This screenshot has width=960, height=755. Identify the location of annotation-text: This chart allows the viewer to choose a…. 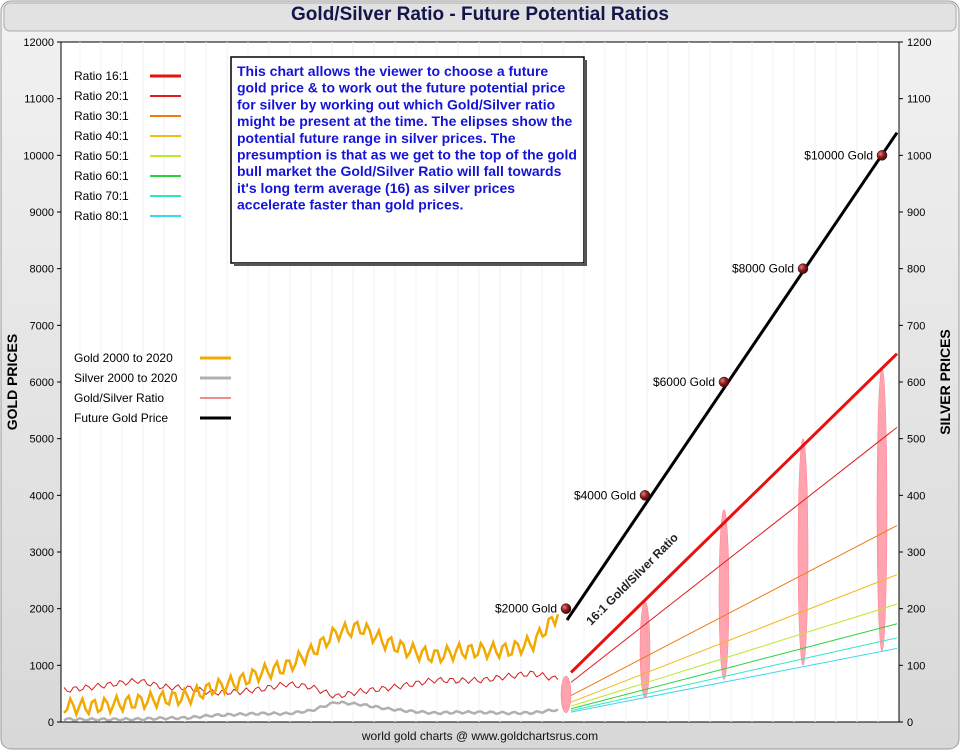
(407, 138).